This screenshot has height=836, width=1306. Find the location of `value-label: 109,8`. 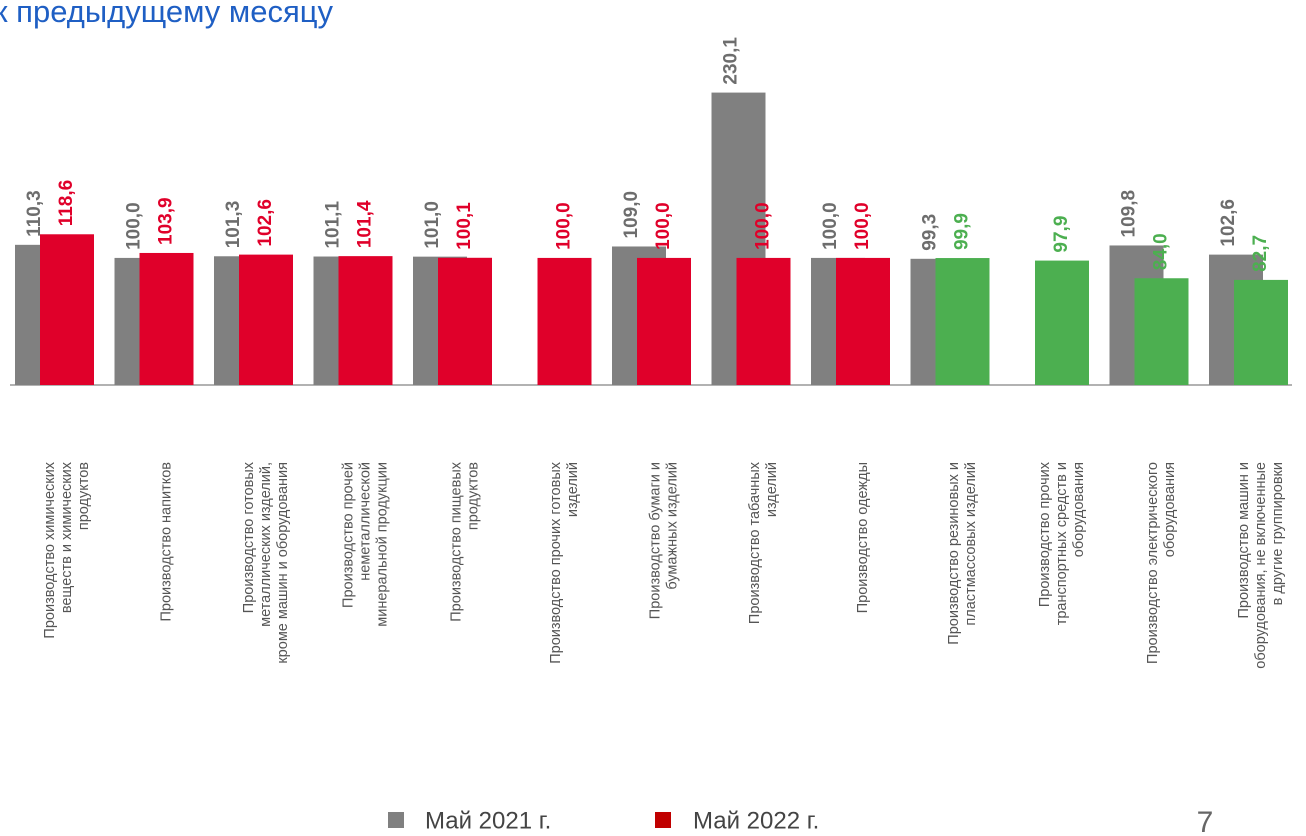

value-label: 109,8 is located at coordinates (1129, 214).